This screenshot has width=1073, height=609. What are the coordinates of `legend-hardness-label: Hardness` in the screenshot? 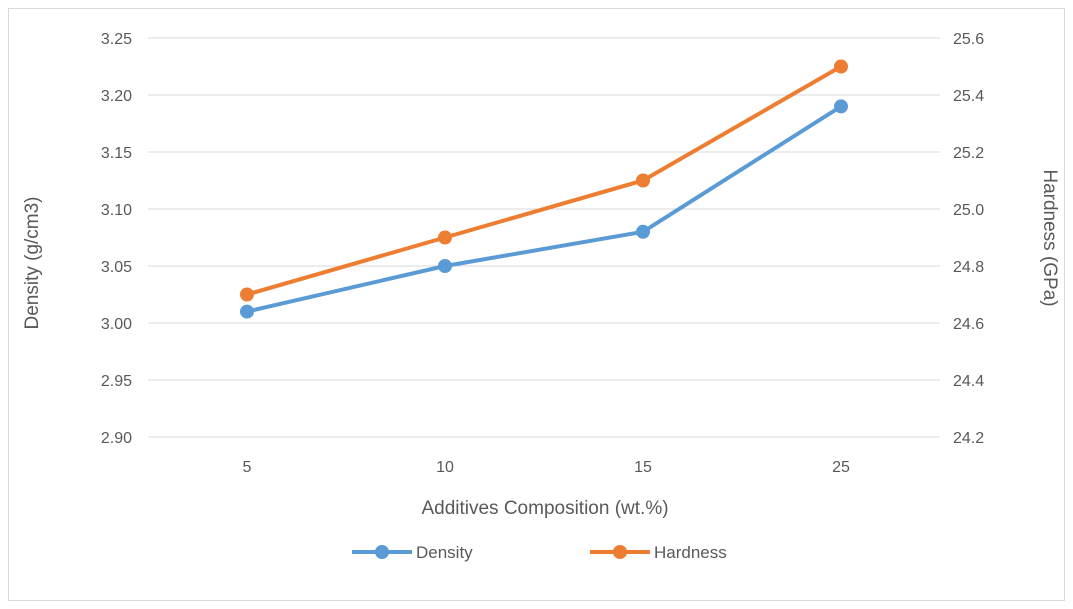 It's located at (690, 552).